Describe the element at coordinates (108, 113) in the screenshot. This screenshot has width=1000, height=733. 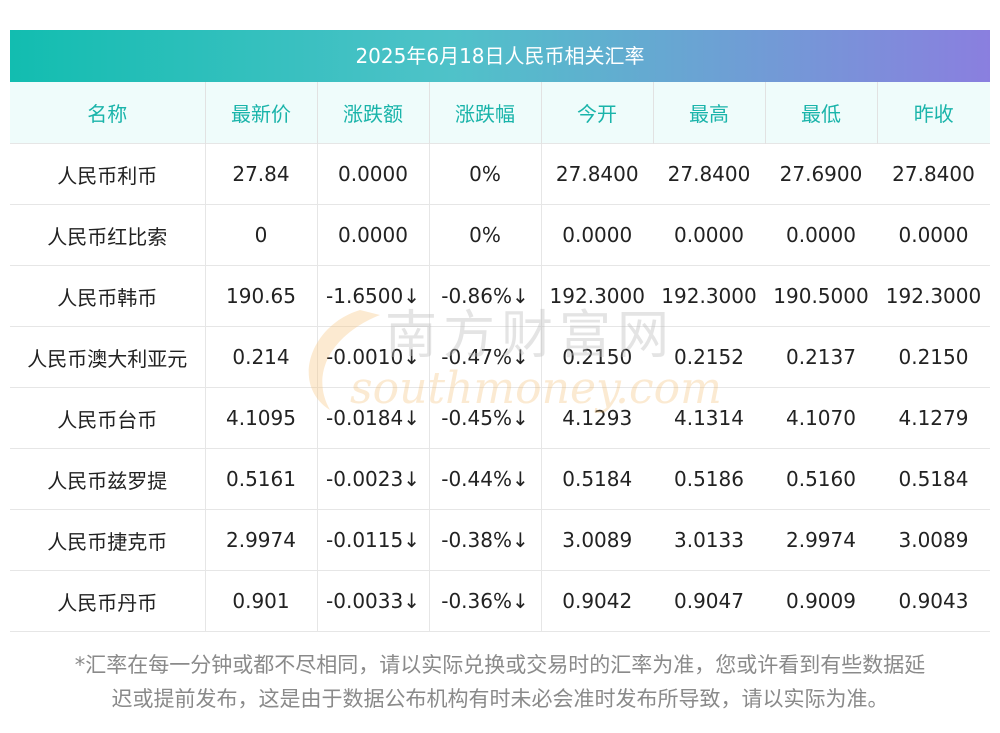
I see `header-name: 名称` at that location.